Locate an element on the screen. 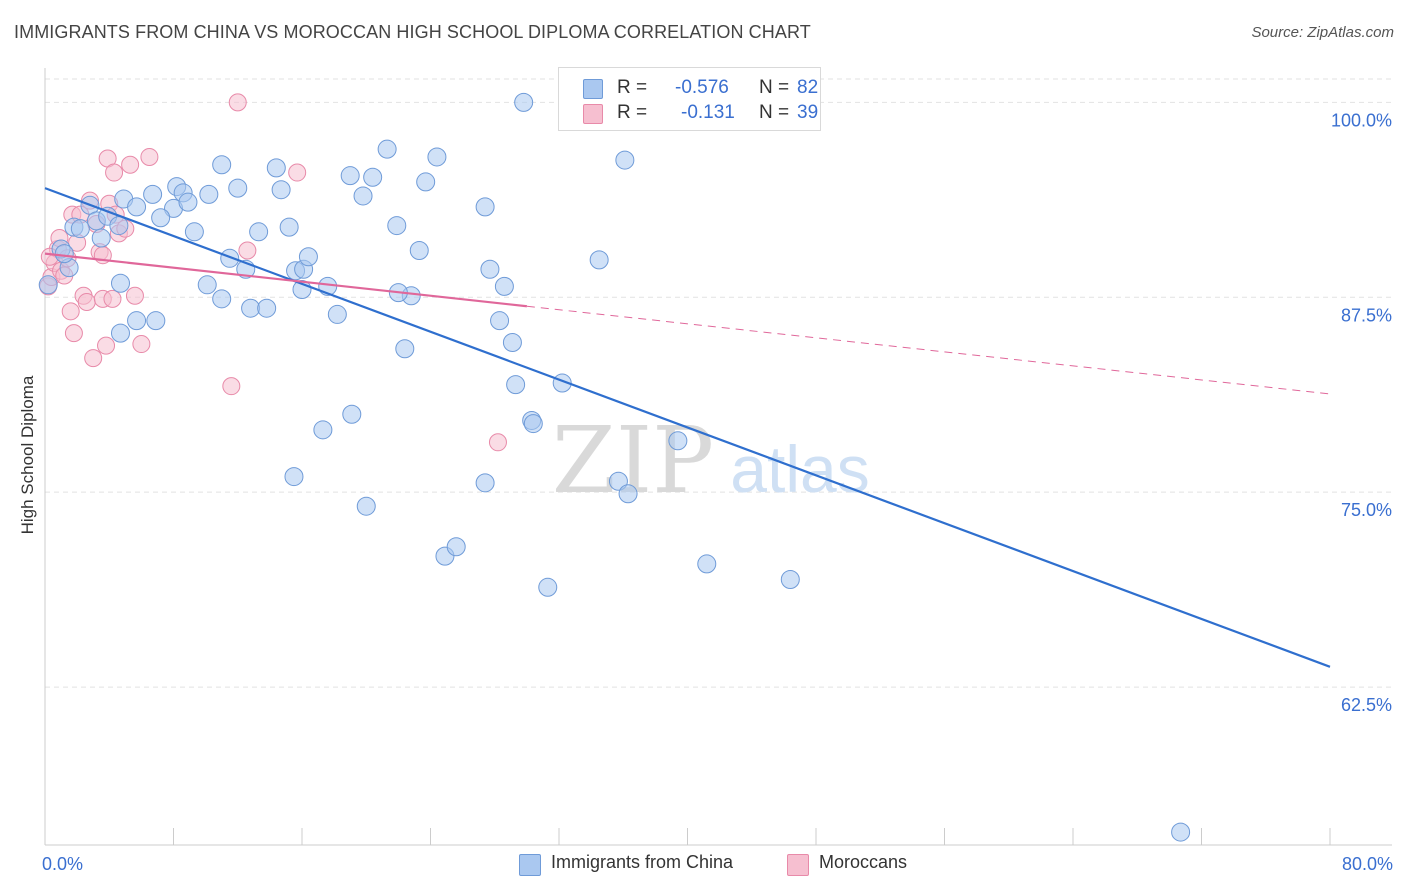  x-tick-label: 0.0% is located at coordinates (62, 864).